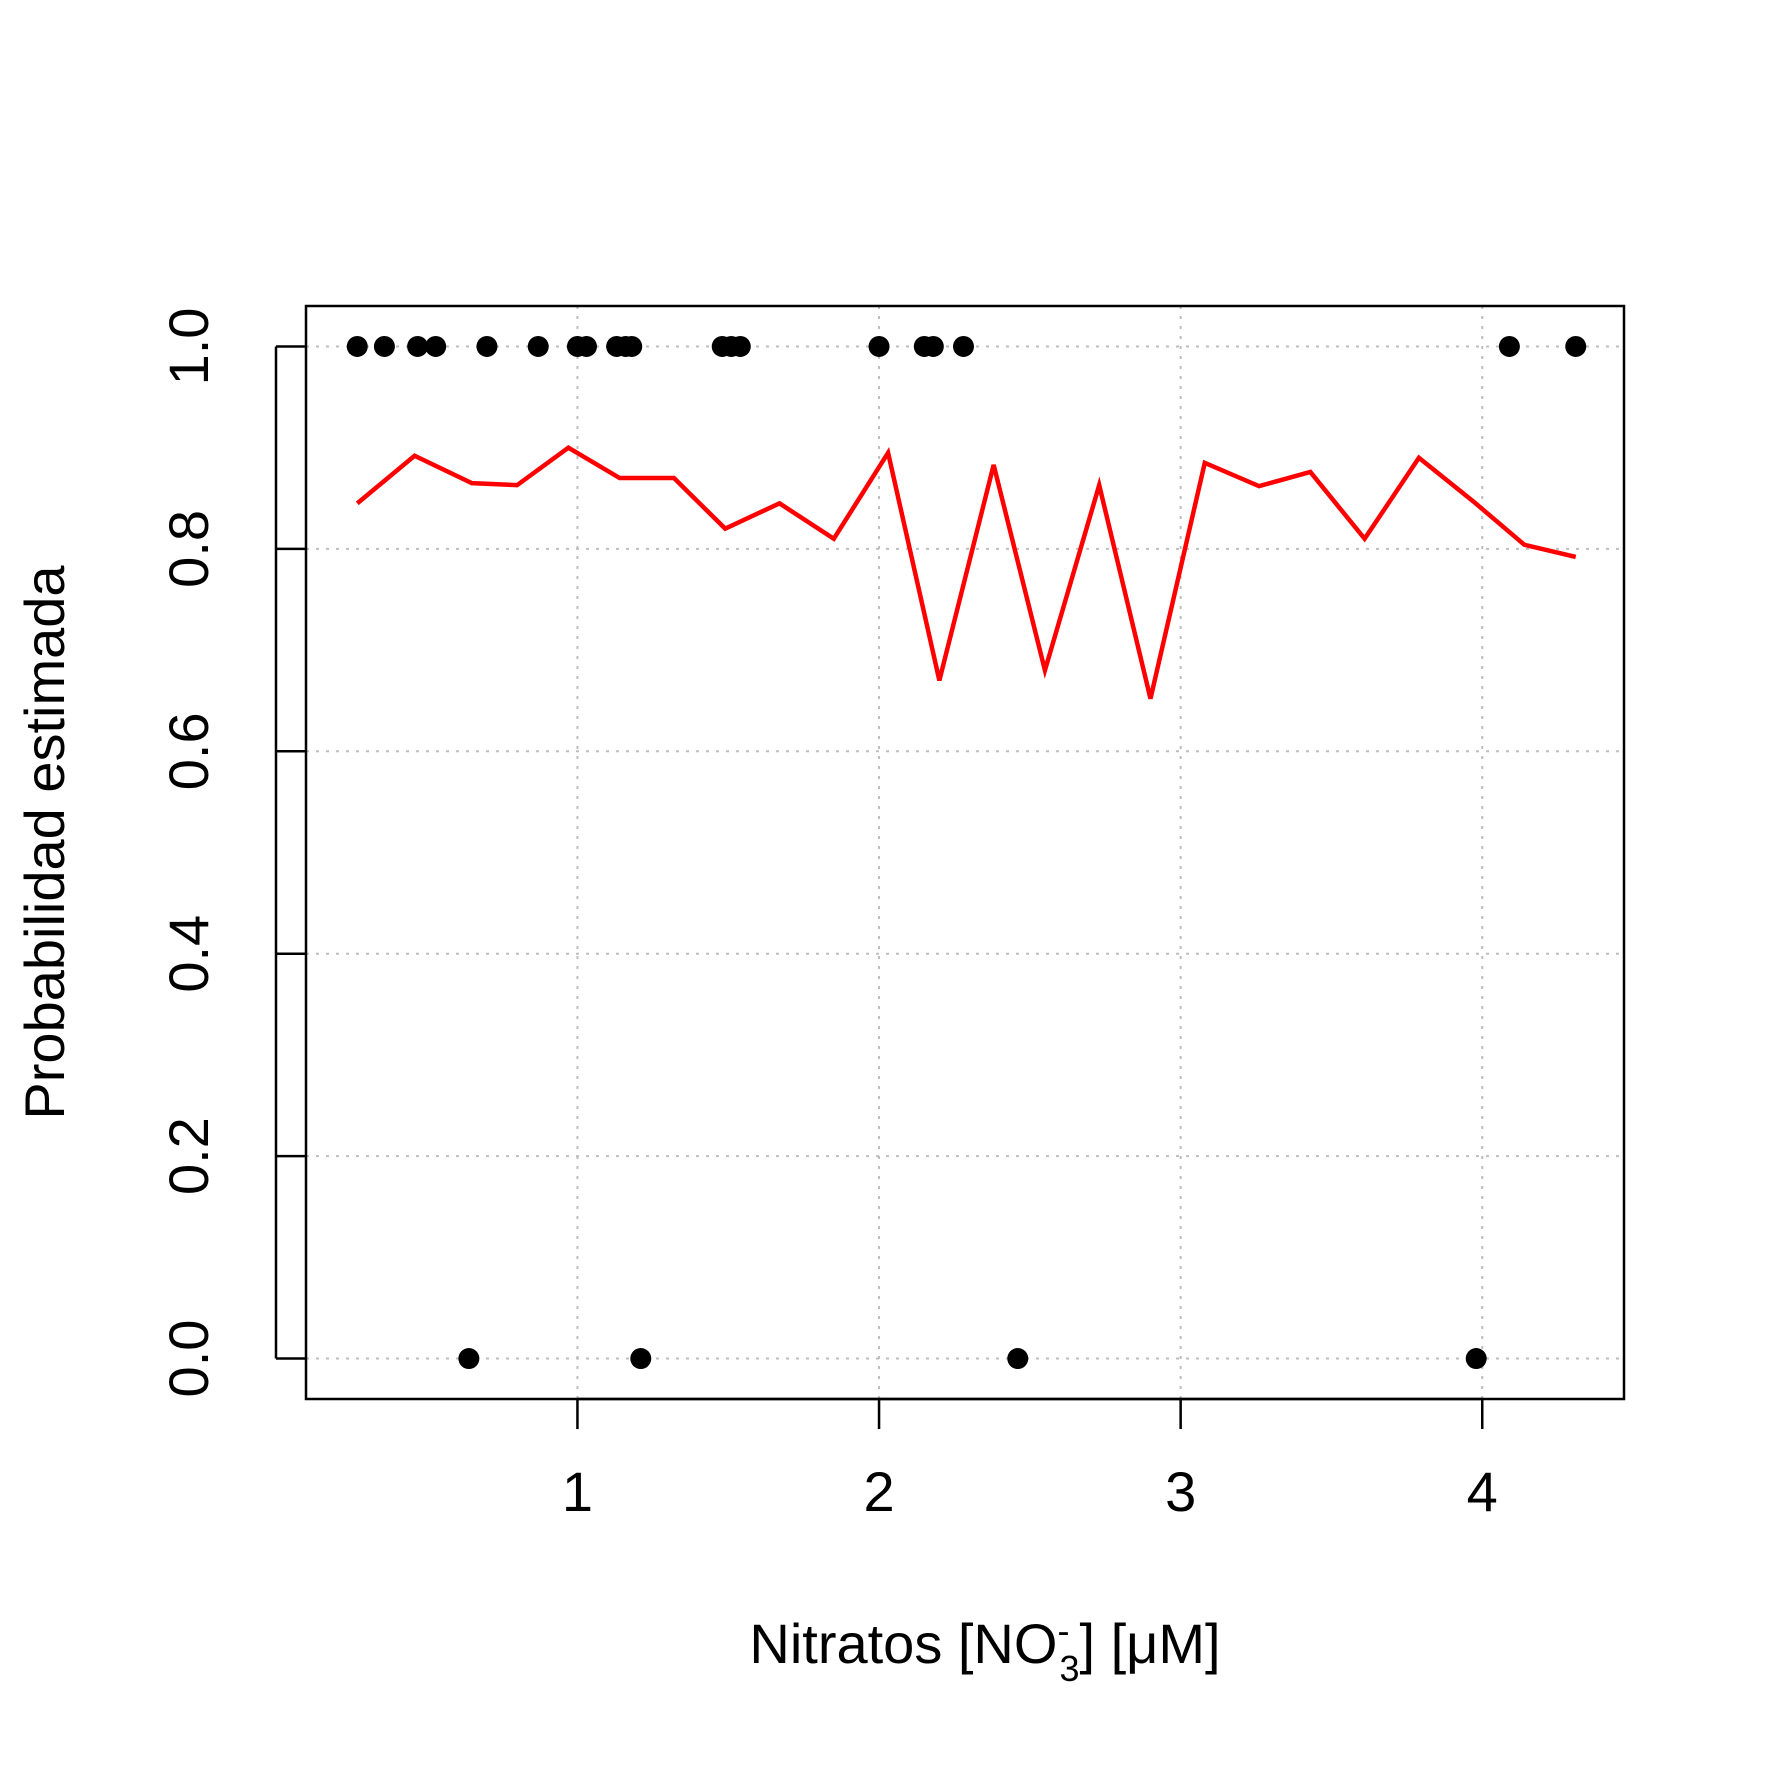 The width and height of the screenshot is (1771, 1771). What do you see at coordinates (188, 1359) in the screenshot?
I see `y-tick-label: 0.0` at bounding box center [188, 1359].